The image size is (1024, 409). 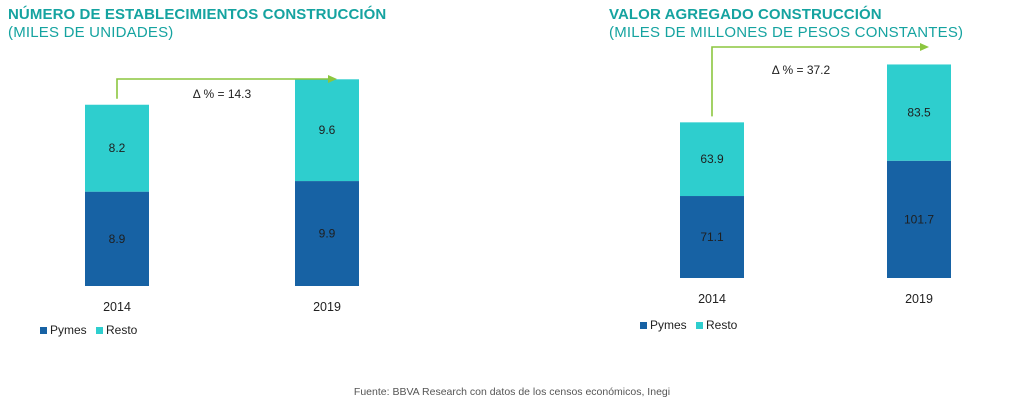 I want to click on chart-2-bar-pymes-2019, so click(x=919, y=219).